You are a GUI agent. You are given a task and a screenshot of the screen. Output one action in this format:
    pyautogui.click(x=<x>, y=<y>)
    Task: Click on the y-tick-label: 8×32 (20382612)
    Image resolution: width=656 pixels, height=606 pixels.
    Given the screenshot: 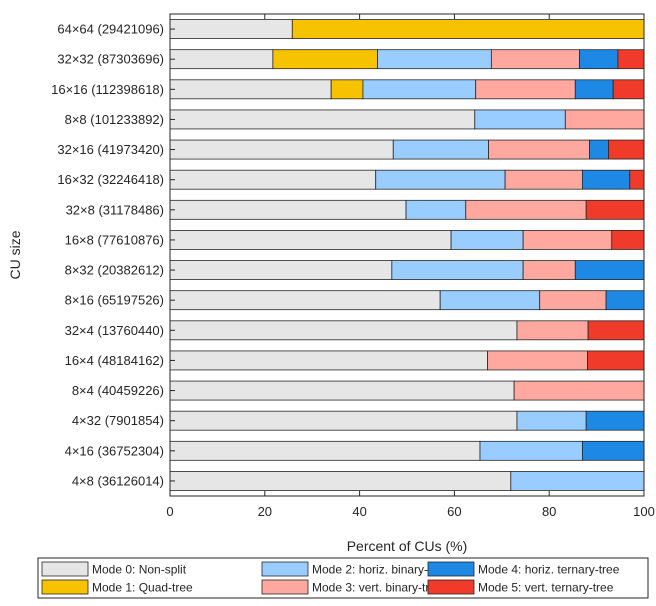 What is the action you would take?
    pyautogui.click(x=114, y=270)
    